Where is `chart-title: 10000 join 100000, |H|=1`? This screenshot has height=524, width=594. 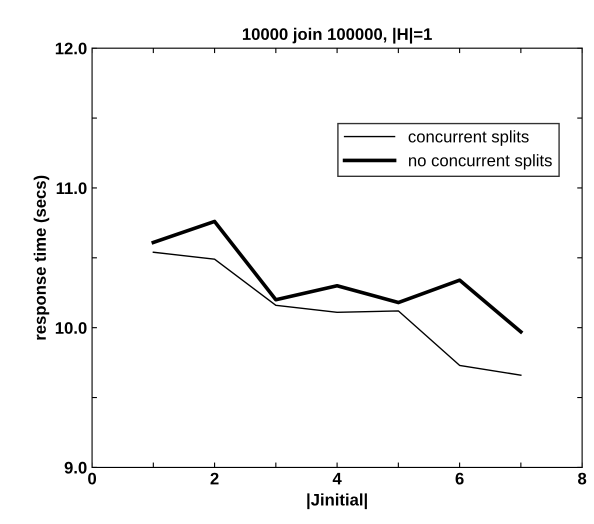
chart-title: 10000 join 100000, |H|=1 is located at coordinates (337, 36).